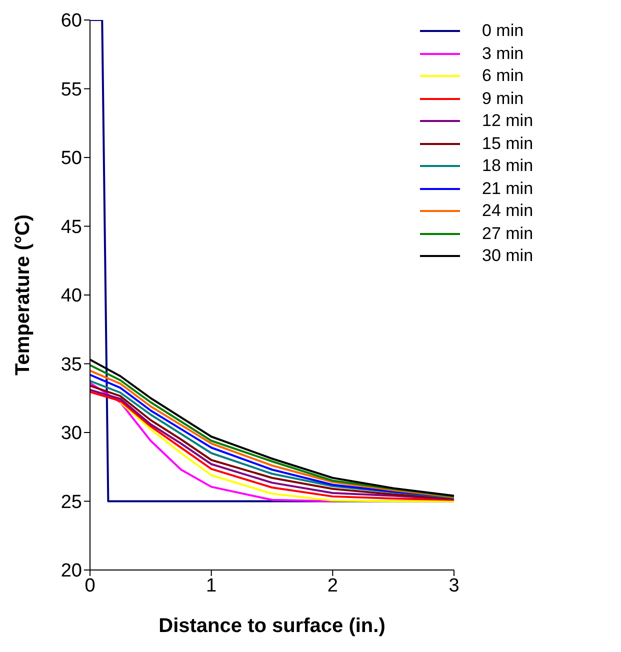 This screenshot has width=621, height=652. I want to click on y-tick-label: 20, so click(71, 571).